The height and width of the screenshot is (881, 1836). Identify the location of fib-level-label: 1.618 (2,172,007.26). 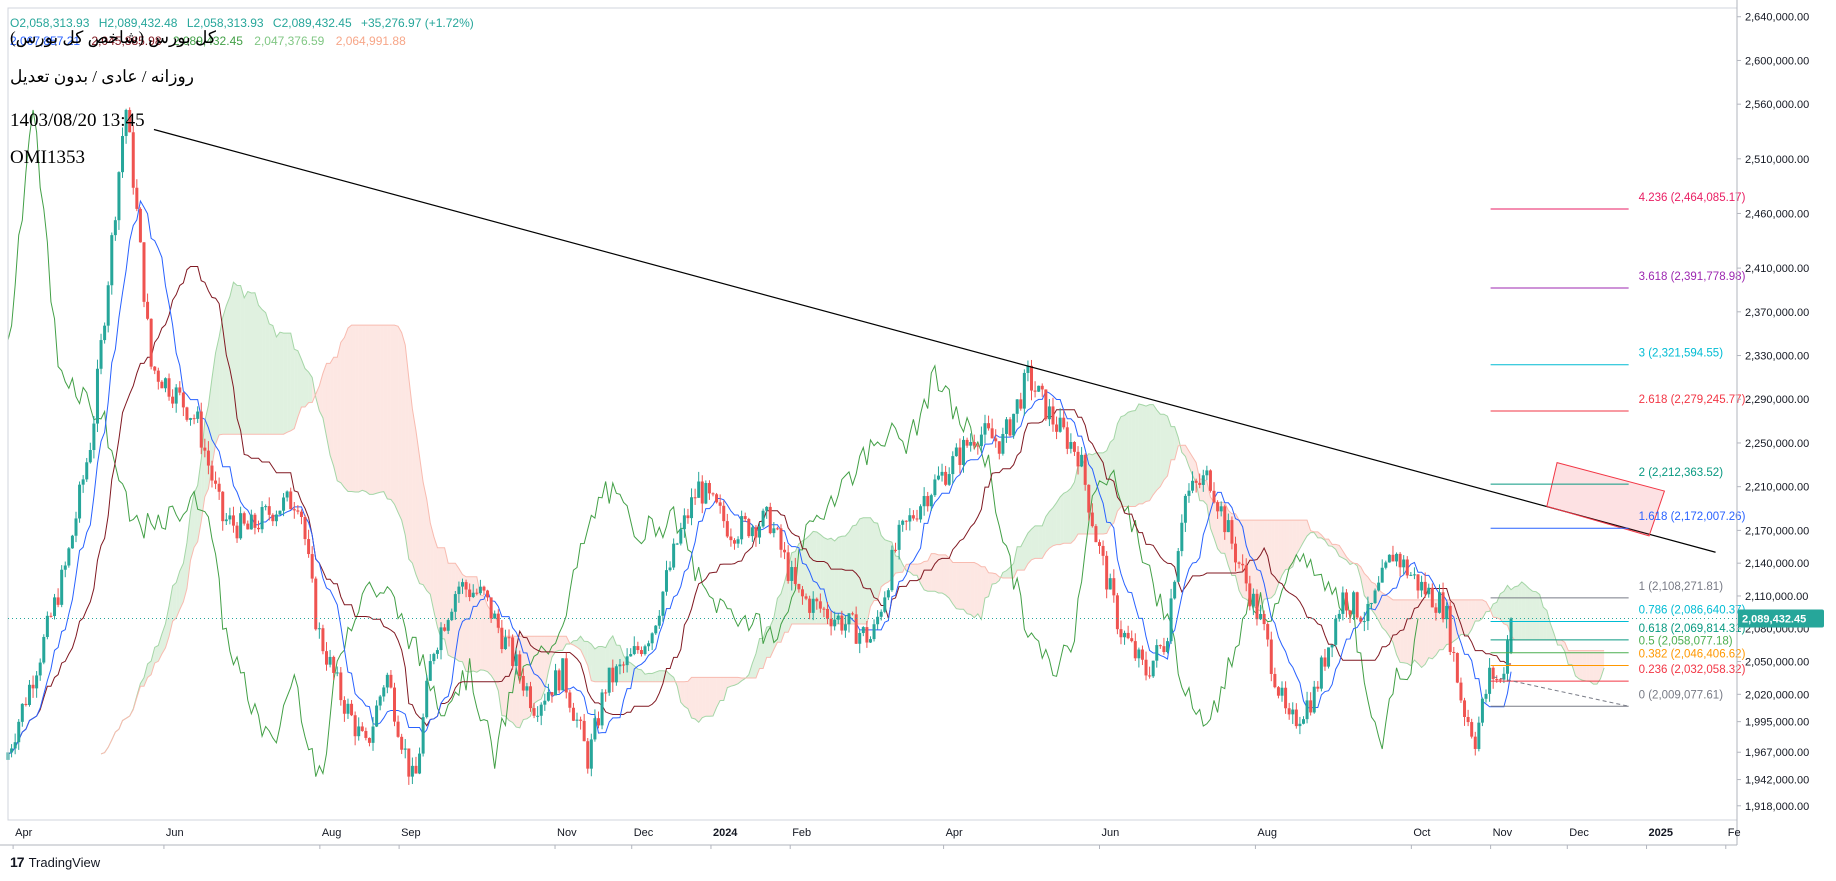
(1692, 517).